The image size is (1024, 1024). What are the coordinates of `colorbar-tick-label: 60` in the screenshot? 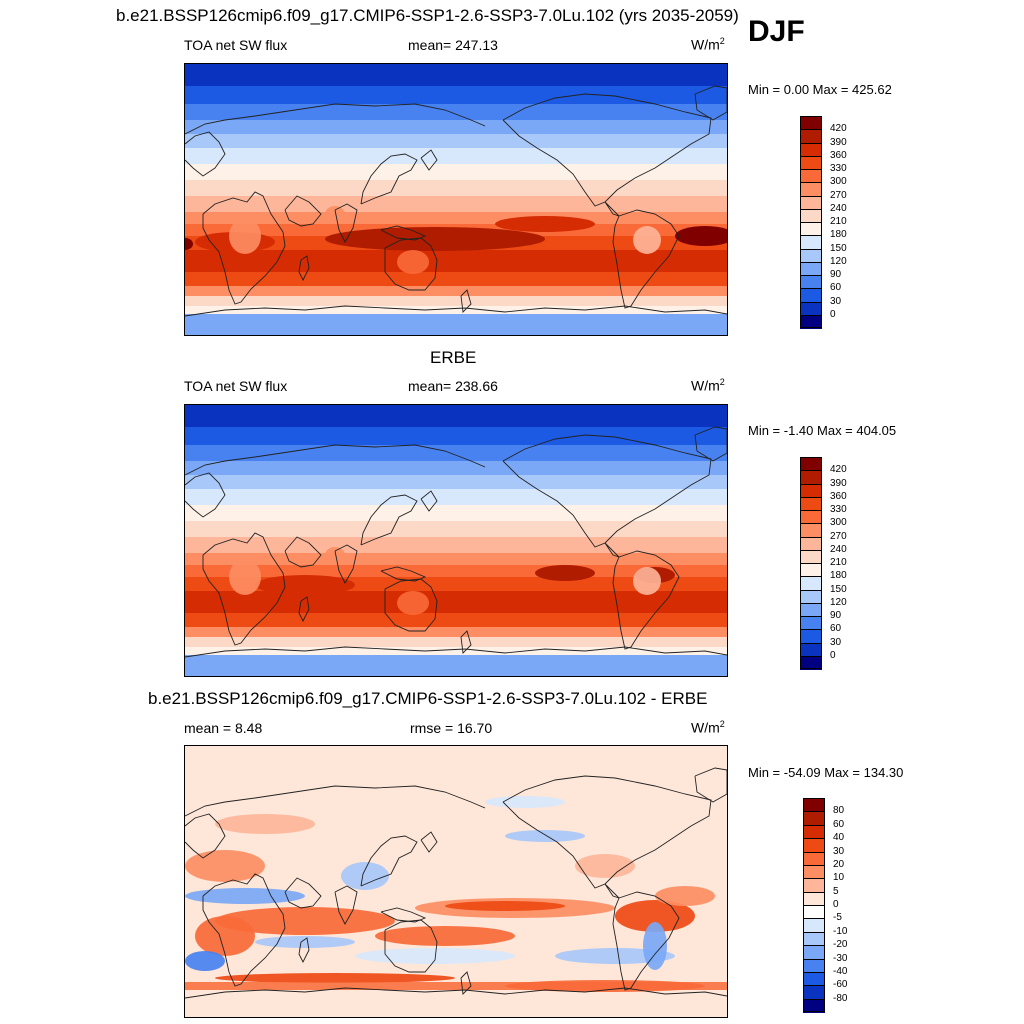 It's located at (836, 629).